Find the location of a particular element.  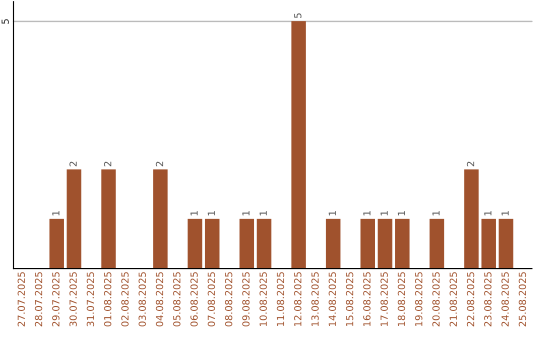

x-tick-label: 06.08.2025 is located at coordinates (194, 299).